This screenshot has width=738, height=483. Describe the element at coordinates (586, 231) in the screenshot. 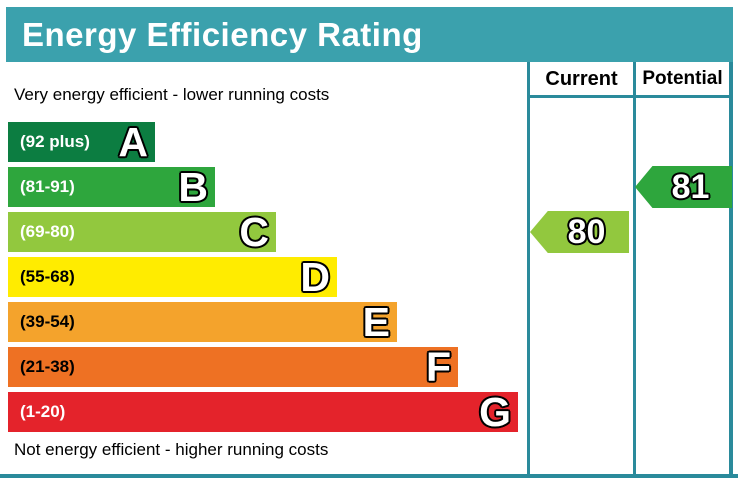

I see `current-rating-value: 80` at that location.